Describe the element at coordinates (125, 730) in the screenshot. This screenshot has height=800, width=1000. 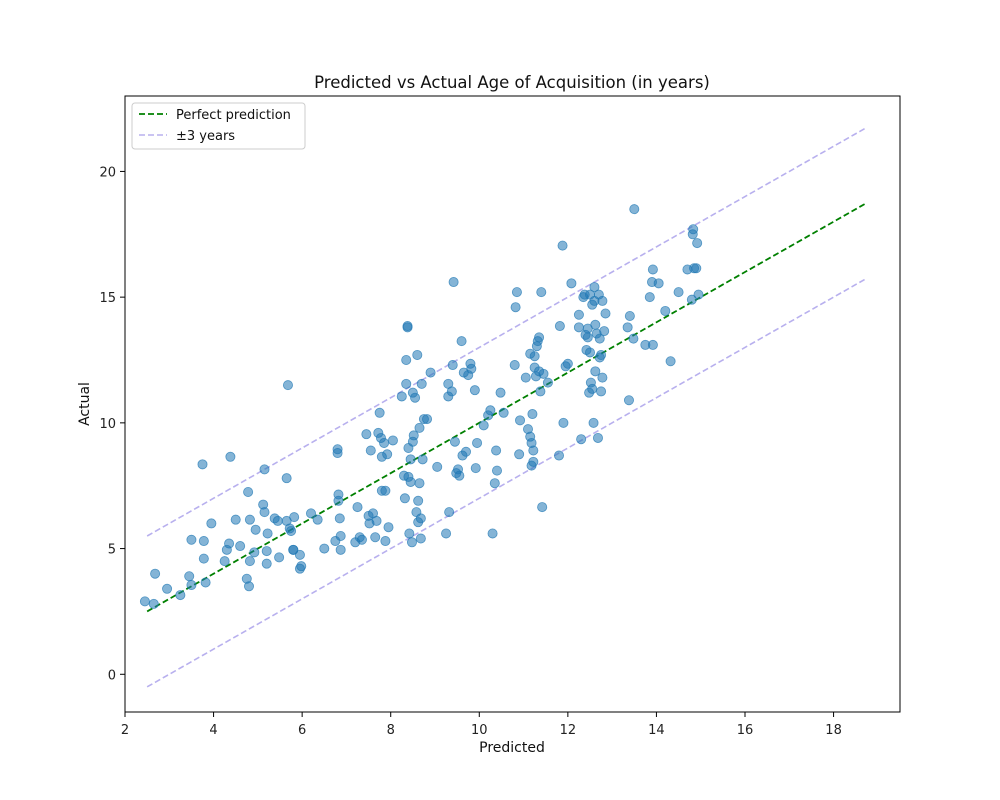
I see `x-tick-label: 2` at that location.